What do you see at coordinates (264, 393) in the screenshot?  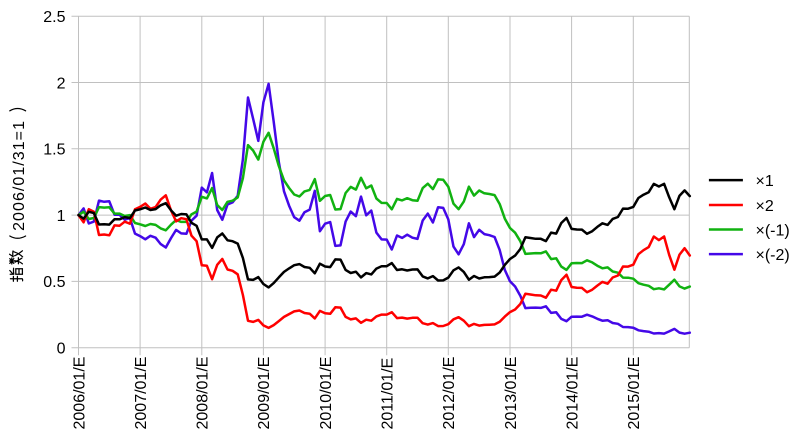 I see `svg-text: 2009/01/E` at bounding box center [264, 393].